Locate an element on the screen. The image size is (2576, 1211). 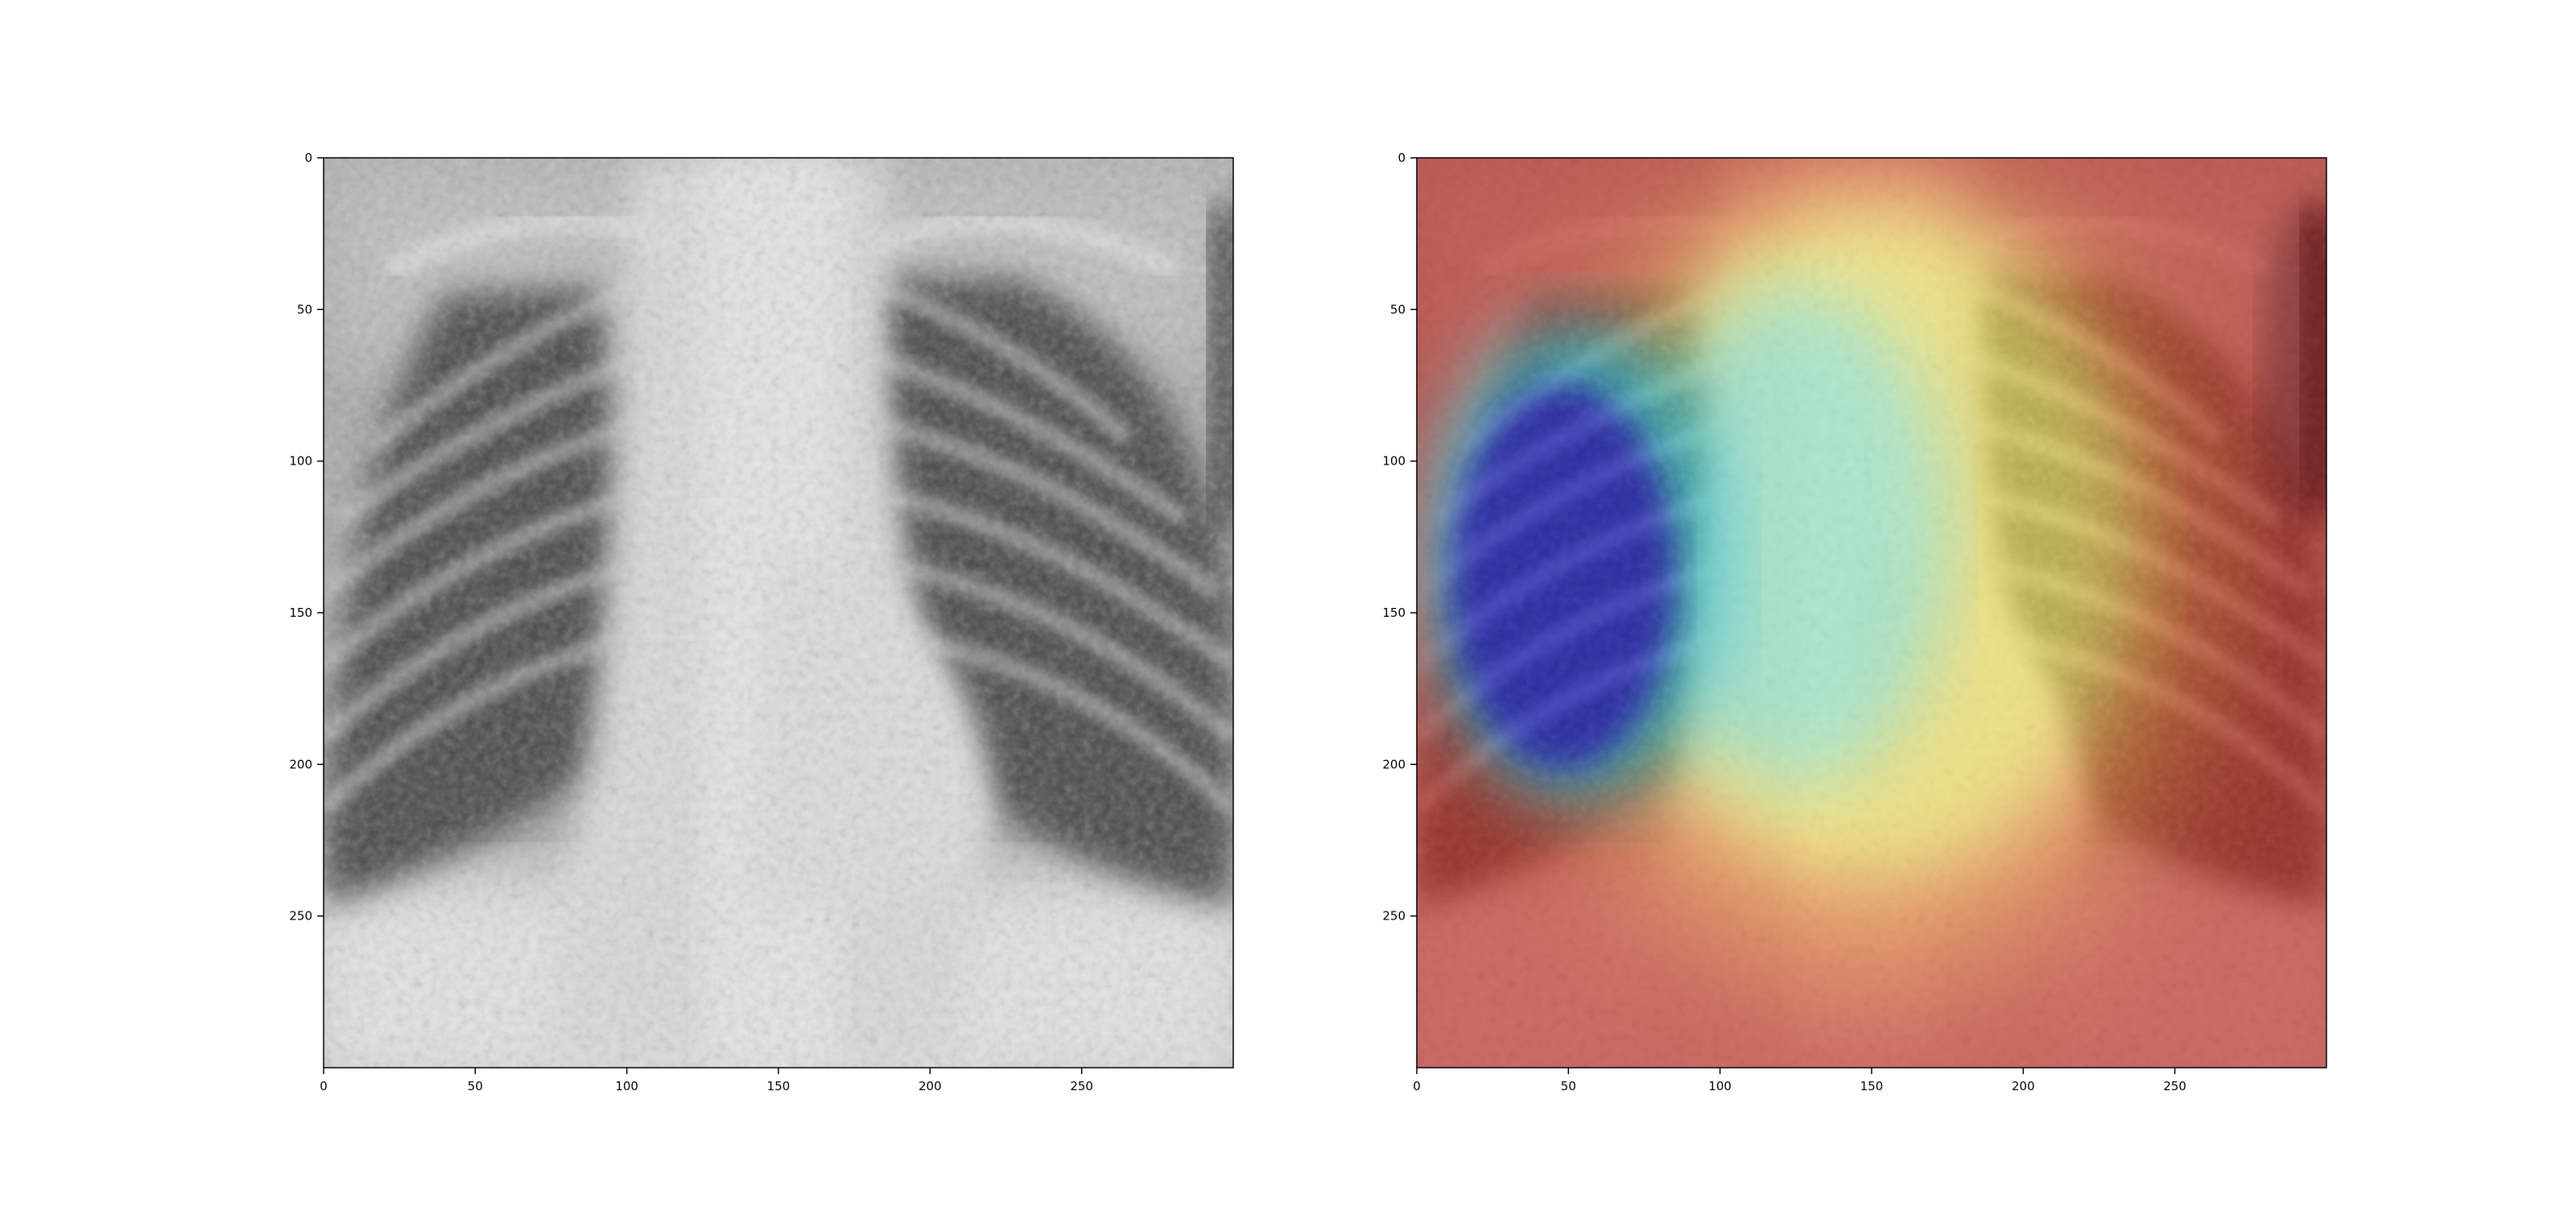
xray-y-tick-label: 50 is located at coordinates (304, 309).